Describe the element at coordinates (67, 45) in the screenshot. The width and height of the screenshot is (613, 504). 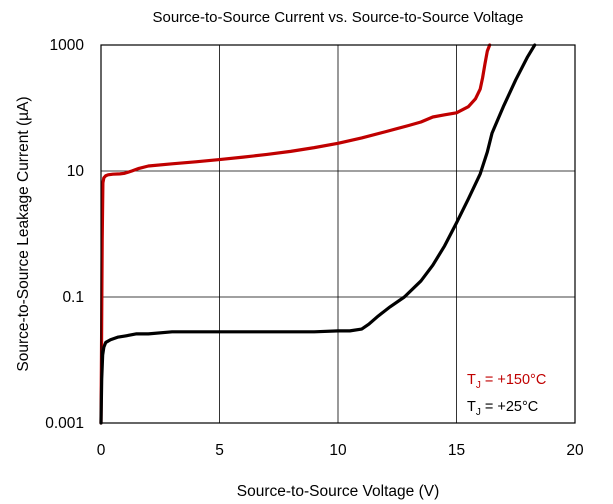
I see `y-tick-label: 1000` at that location.